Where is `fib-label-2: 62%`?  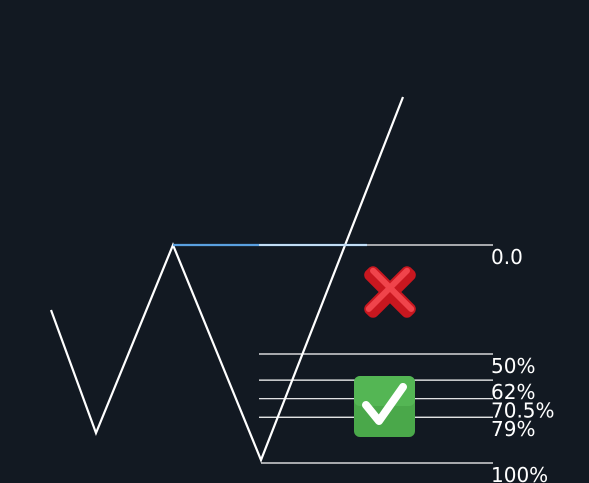
fib-label-2: 62% is located at coordinates (513, 392).